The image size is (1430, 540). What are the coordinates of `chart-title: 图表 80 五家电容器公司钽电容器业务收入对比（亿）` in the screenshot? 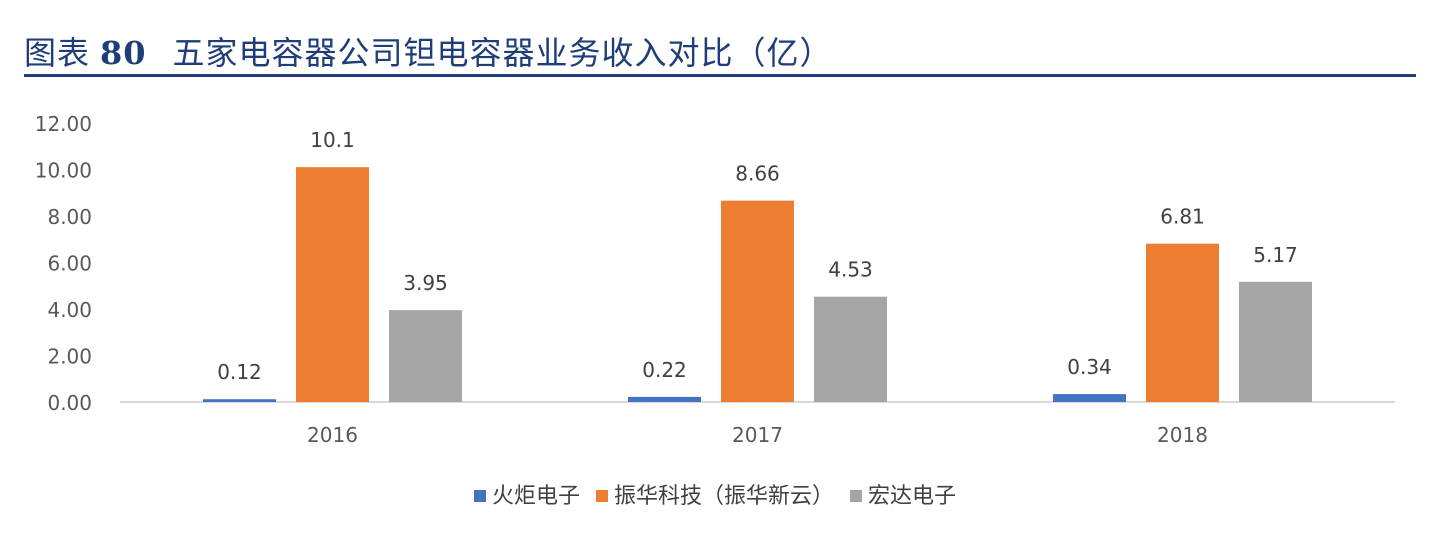 It's located at (720, 51).